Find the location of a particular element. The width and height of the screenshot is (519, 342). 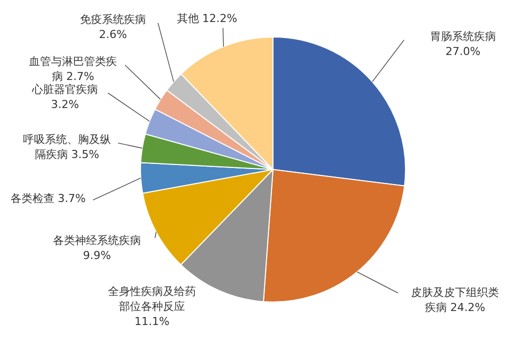

slice-label: 各类检查 3.7% is located at coordinates (48, 198).